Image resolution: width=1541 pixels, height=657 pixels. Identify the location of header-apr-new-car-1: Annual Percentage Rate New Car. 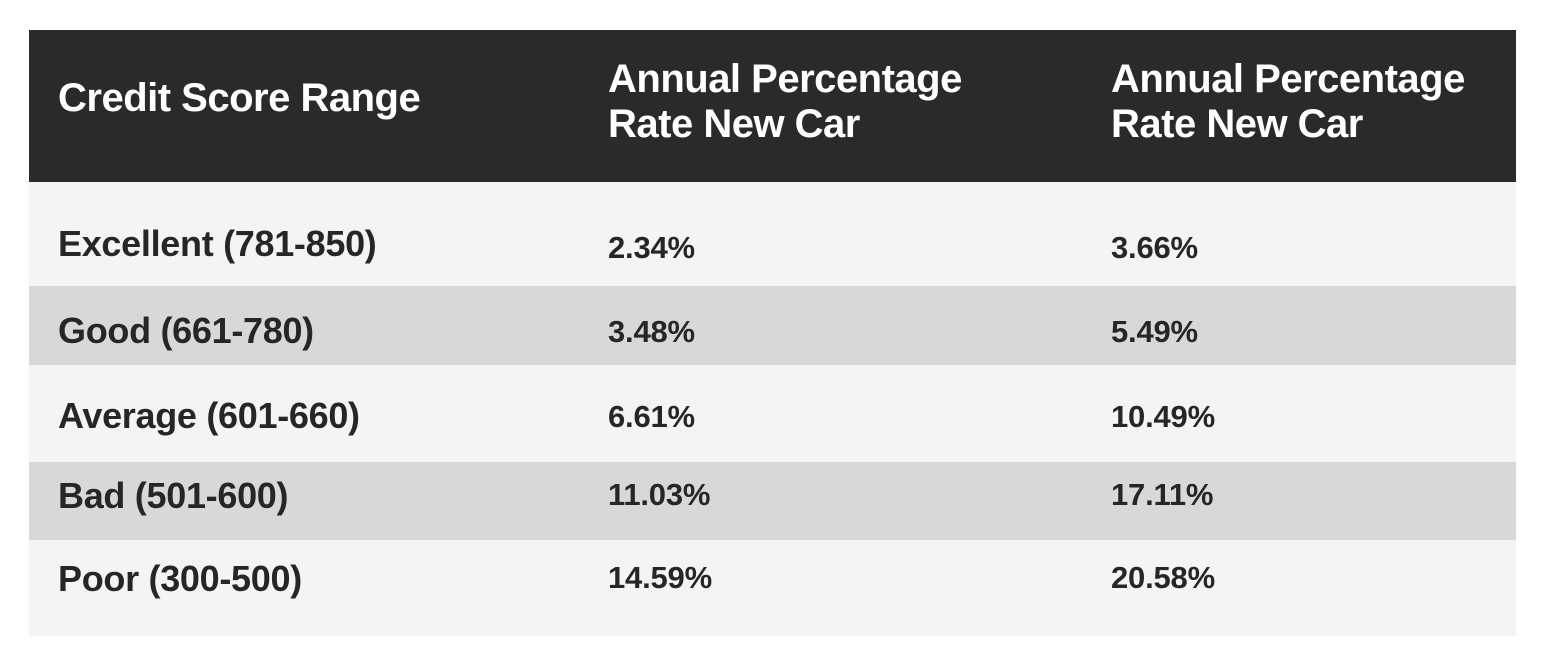
(785, 101).